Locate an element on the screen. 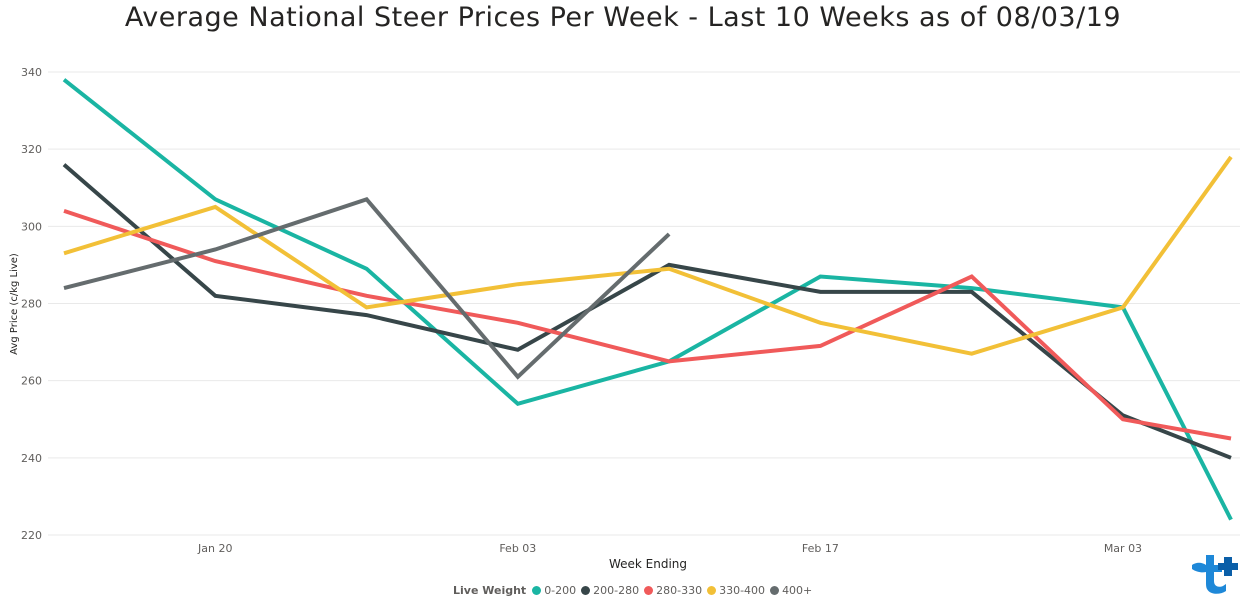  legend-label: 330-400 is located at coordinates (742, 590).